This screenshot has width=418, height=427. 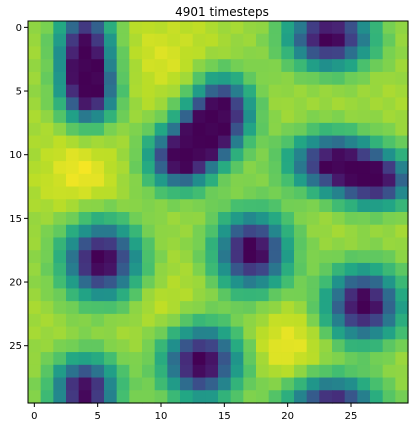 What do you see at coordinates (15, 219) in the screenshot?
I see `y-tick-label: 15` at bounding box center [15, 219].